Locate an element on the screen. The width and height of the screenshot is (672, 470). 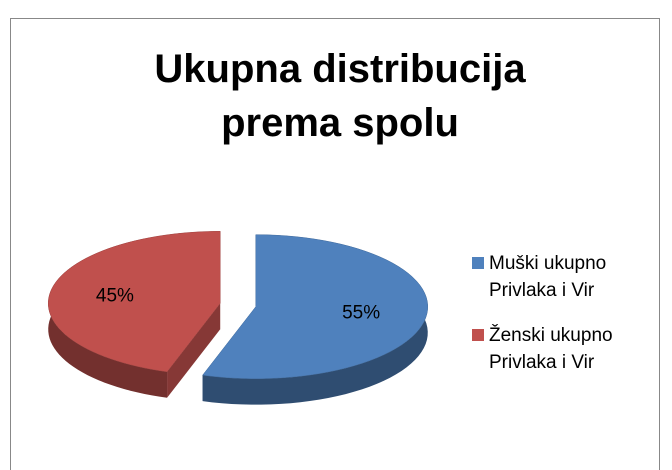
chart-title: Ukupna distribucija prema spolu is located at coordinates (340, 96).